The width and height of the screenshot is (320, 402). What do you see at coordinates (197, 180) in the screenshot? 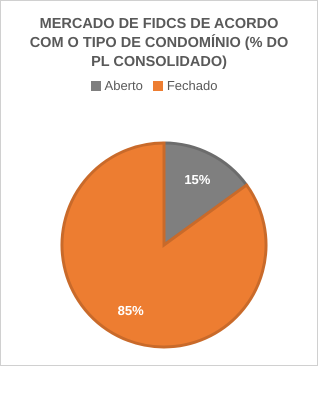
I see `data-label: 15%` at bounding box center [197, 180].